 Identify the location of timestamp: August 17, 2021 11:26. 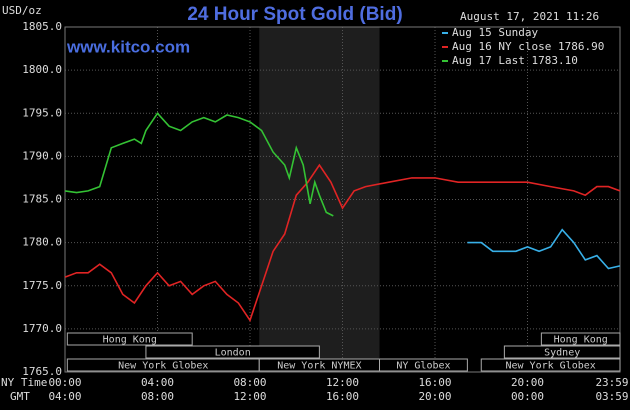
(529, 16).